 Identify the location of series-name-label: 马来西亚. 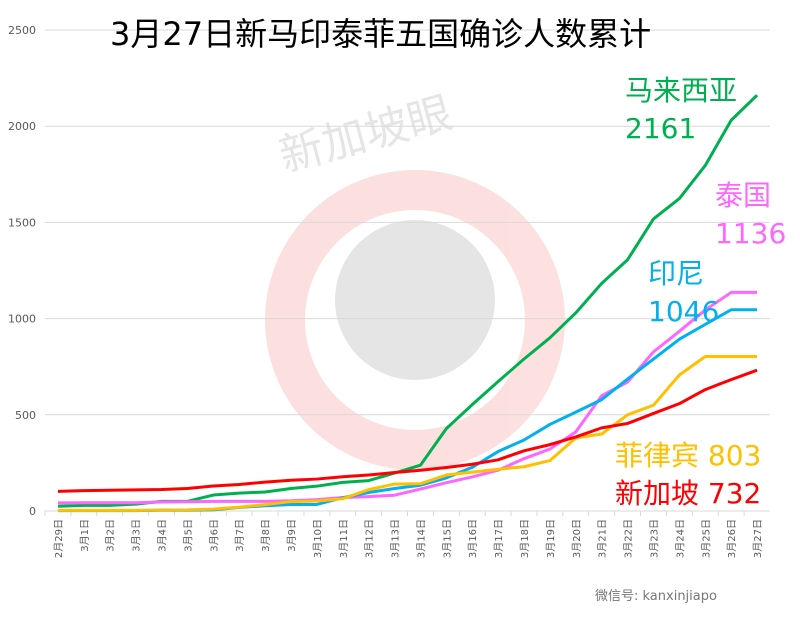
(681, 90).